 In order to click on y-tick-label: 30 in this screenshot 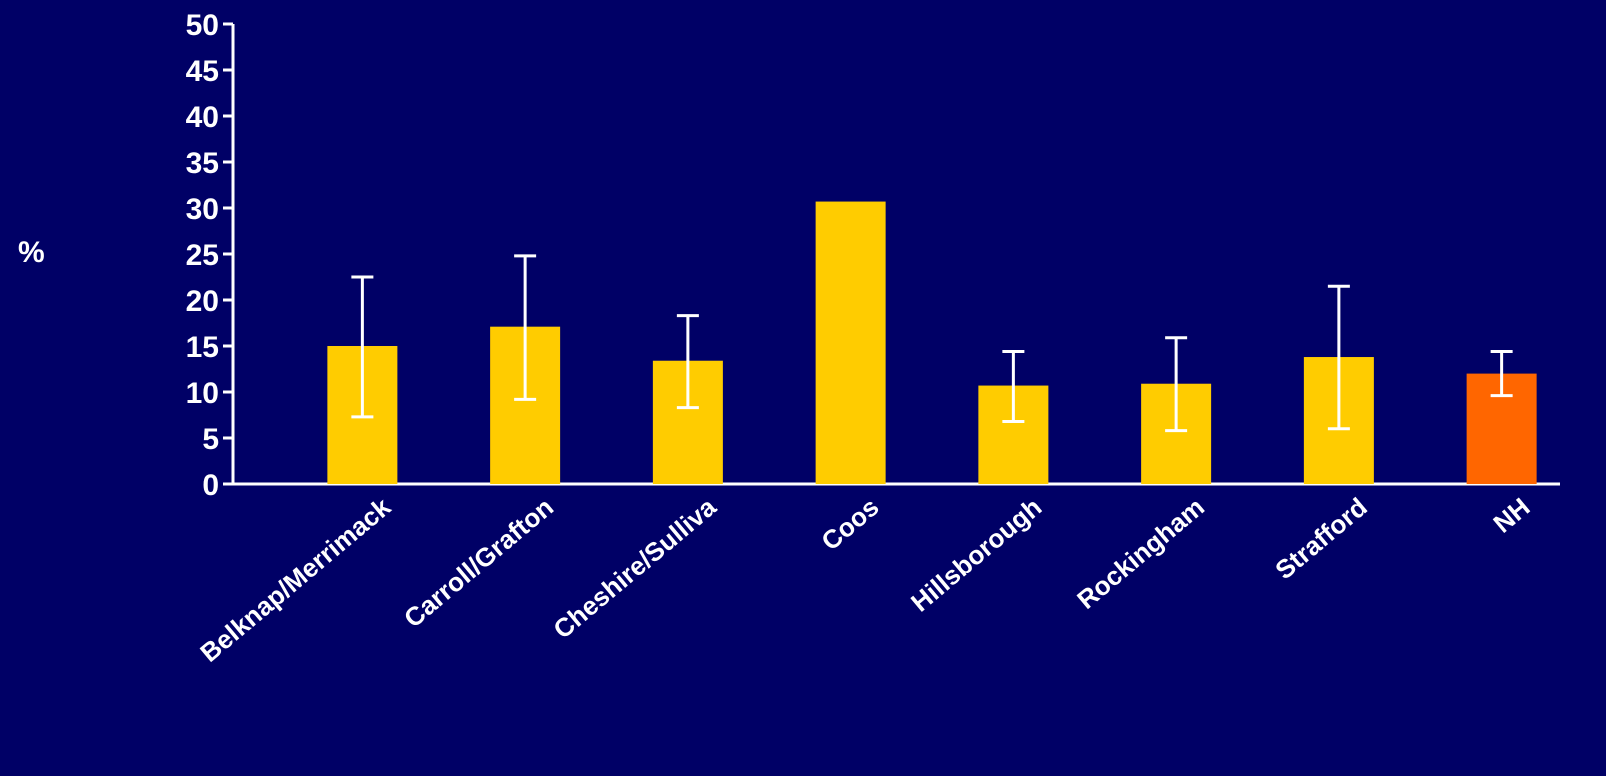, I will do `click(202, 209)`.